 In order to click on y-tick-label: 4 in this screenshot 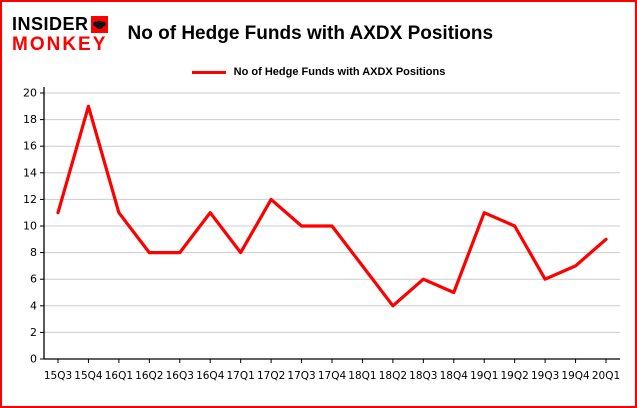, I will do `click(33, 305)`.